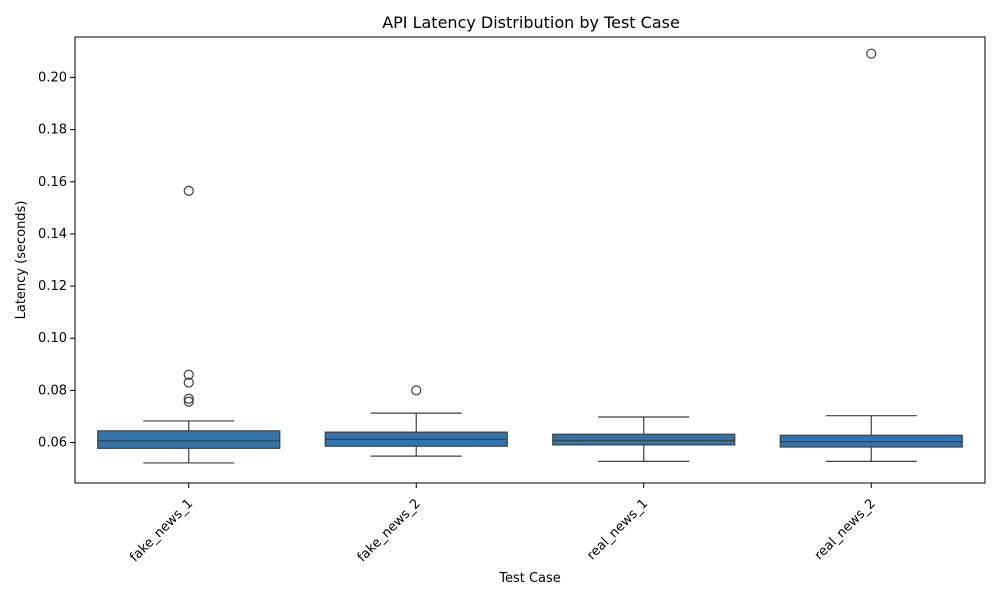 Image resolution: width=1000 pixels, height=600 pixels. I want to click on x-tick-label: real_news_2, so click(845, 529).